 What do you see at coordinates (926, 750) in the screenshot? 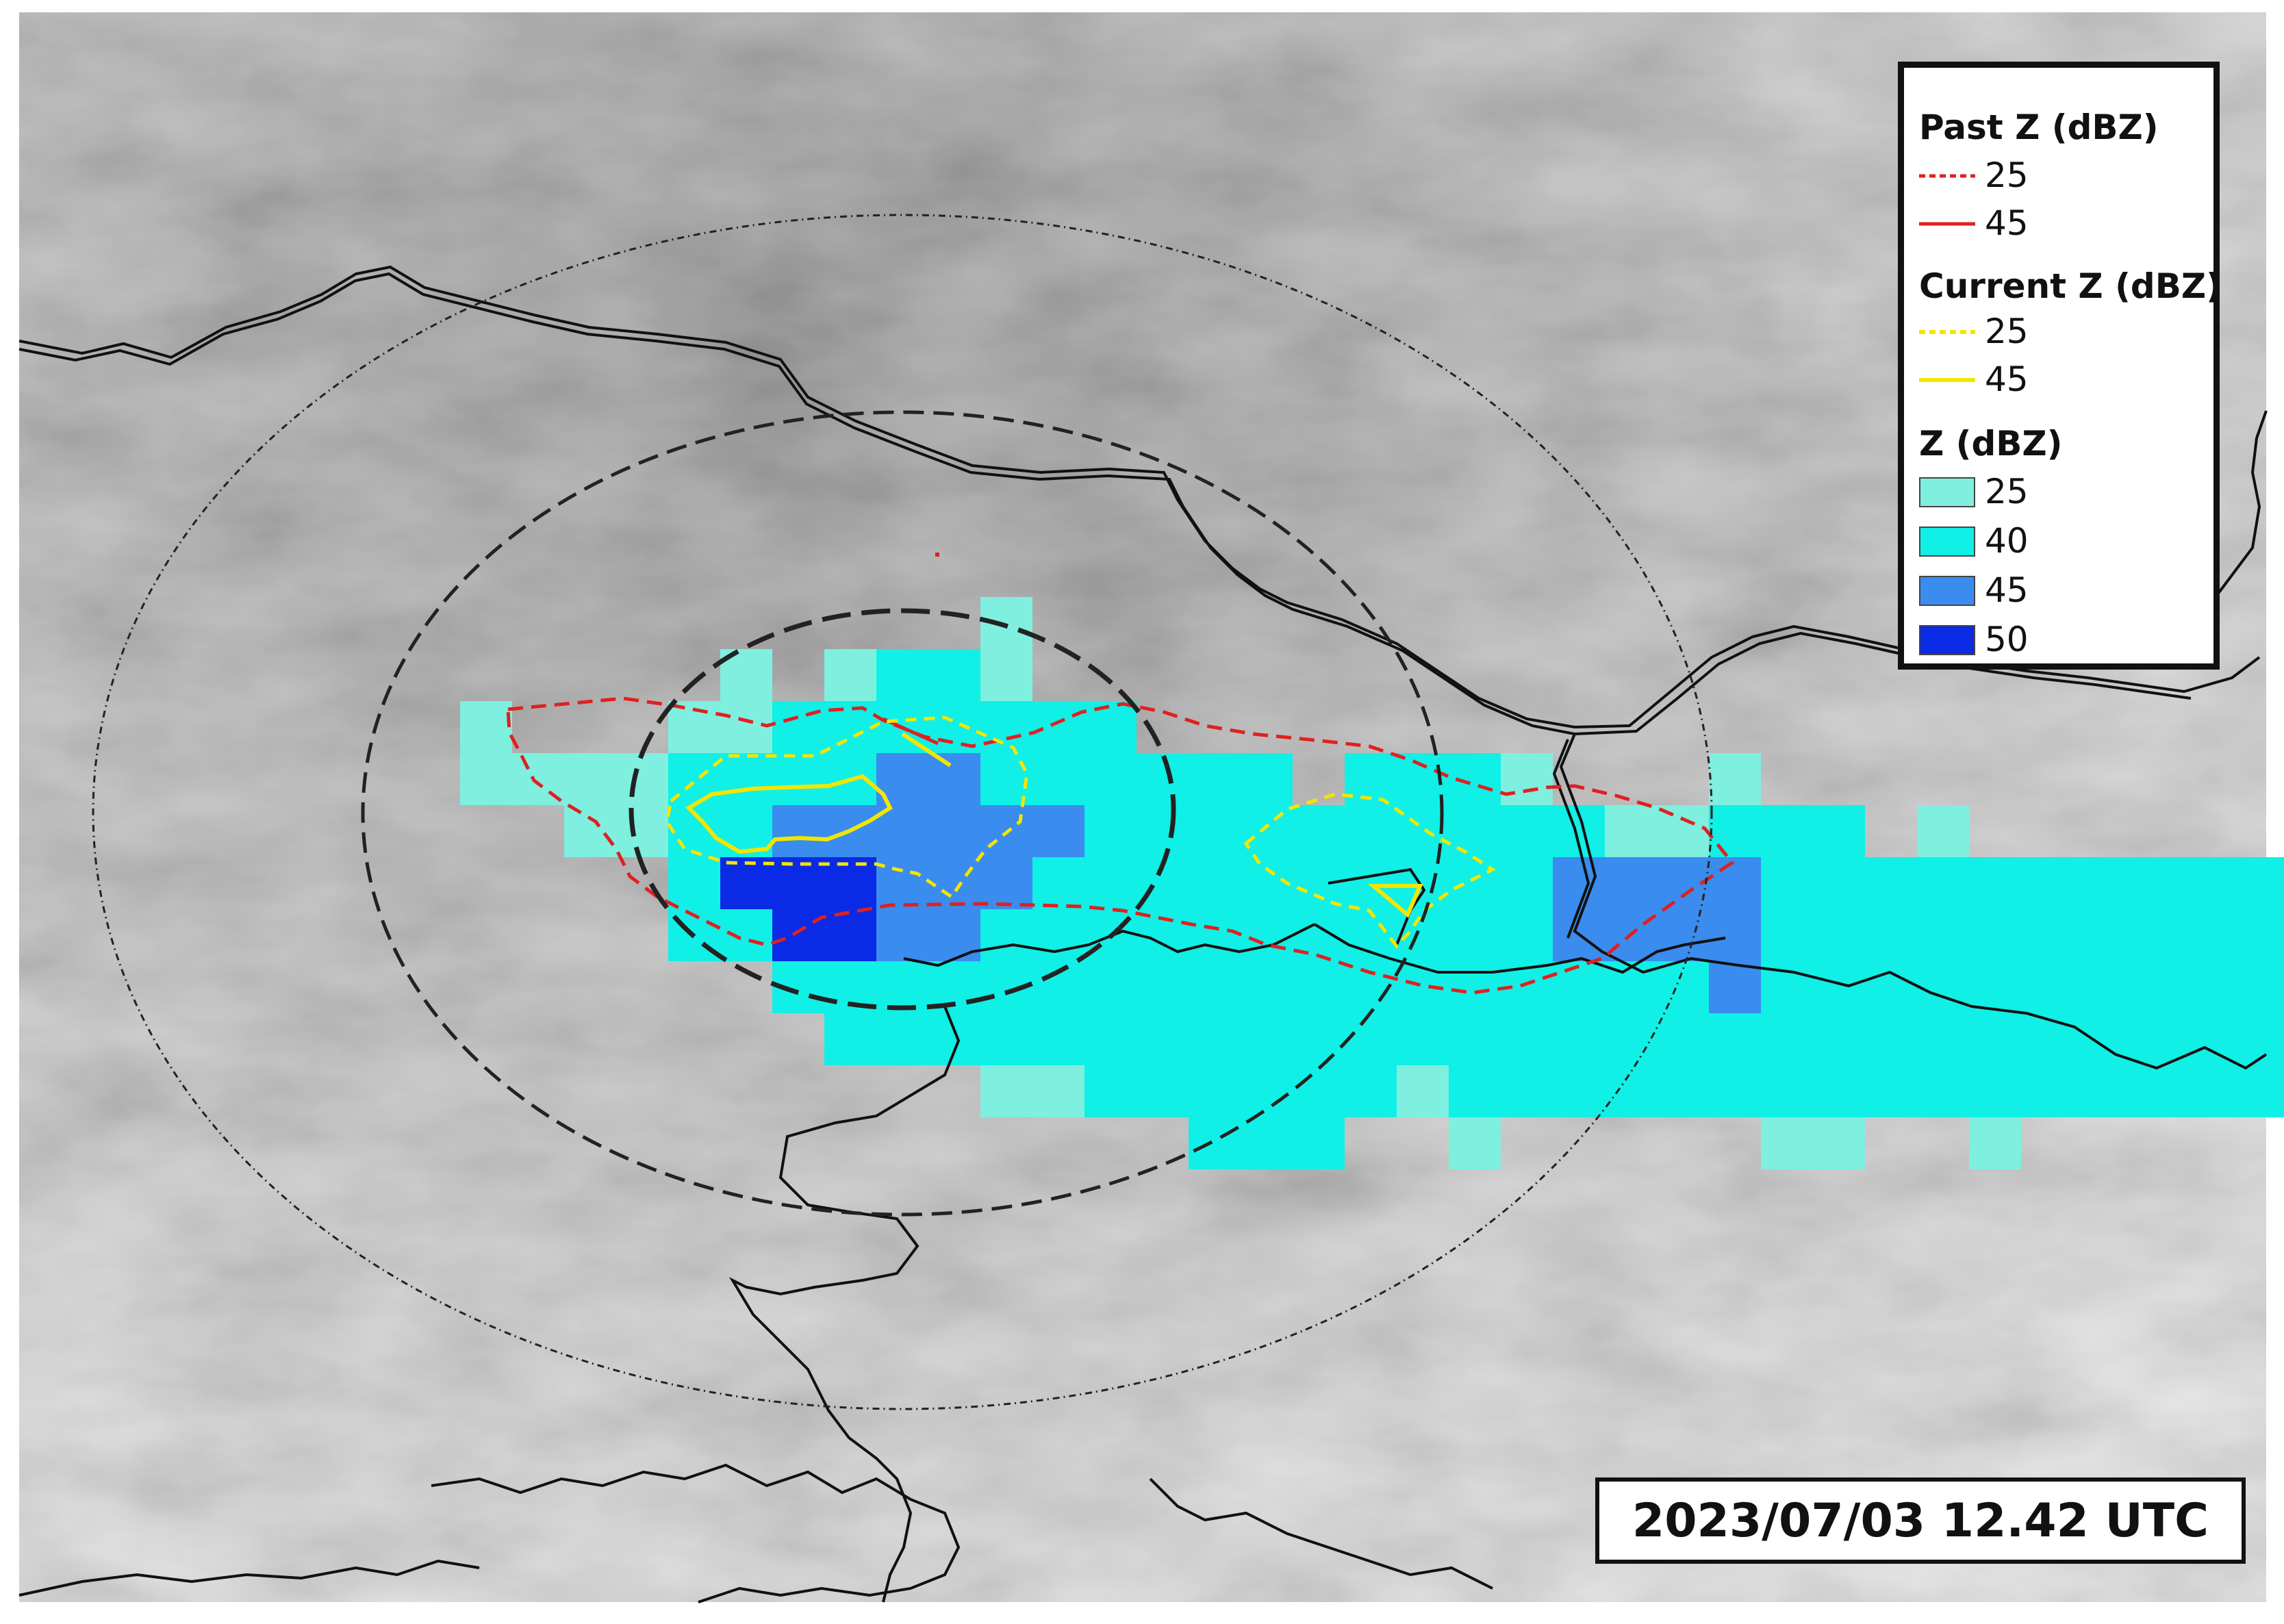
I see `current-z-45-contour-line` at bounding box center [926, 750].